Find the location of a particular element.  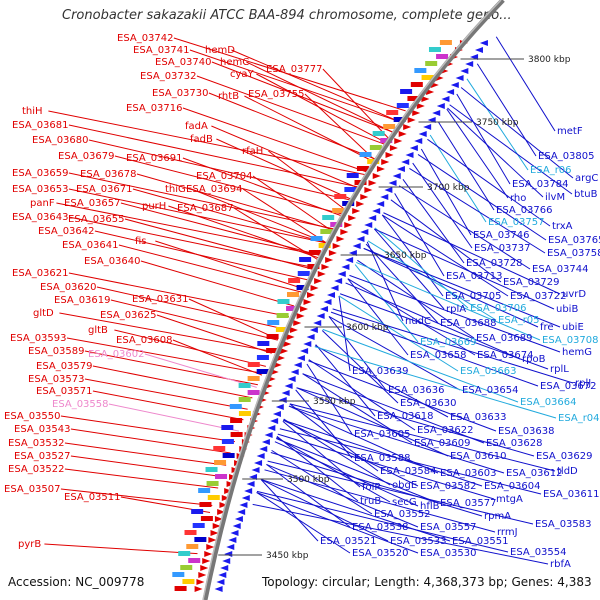

gene-label: hemG is located at coordinates (577, 352).